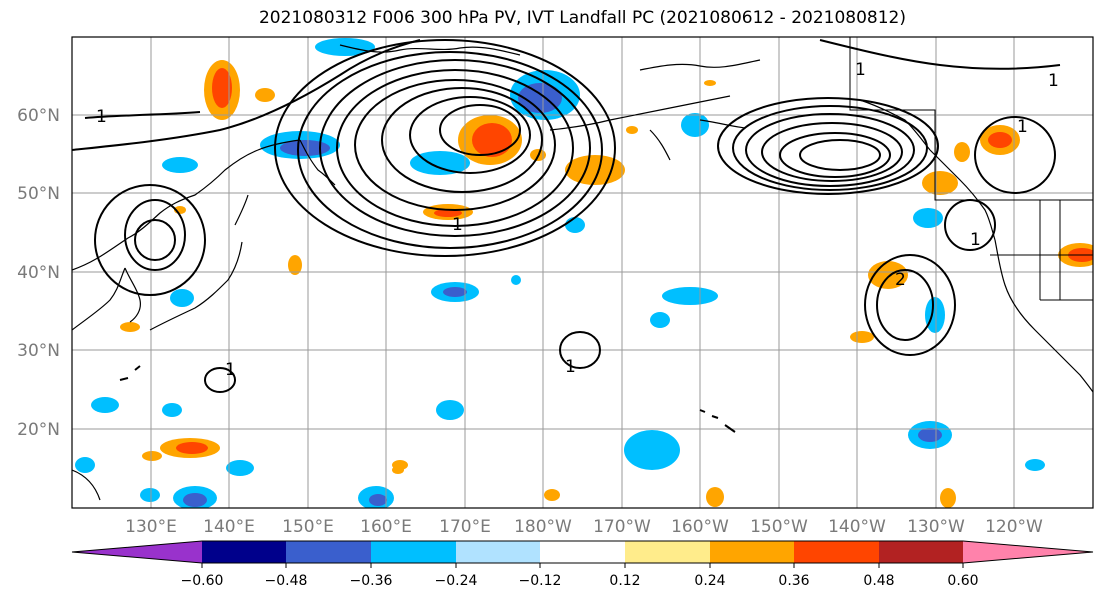  What do you see at coordinates (700, 527) in the screenshot?
I see `lon-label: 160°W` at bounding box center [700, 527].